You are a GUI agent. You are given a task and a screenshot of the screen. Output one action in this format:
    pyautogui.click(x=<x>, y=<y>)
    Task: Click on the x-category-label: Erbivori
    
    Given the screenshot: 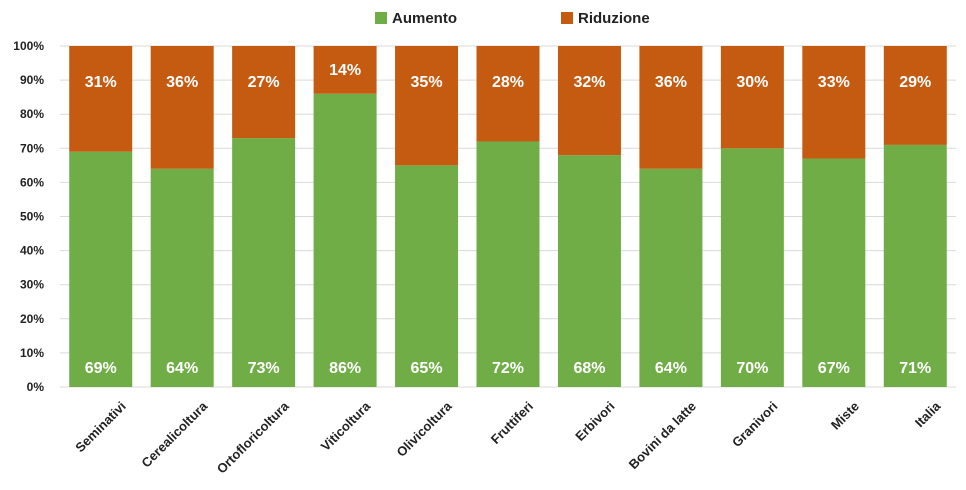 What is the action you would take?
    pyautogui.click(x=594, y=421)
    